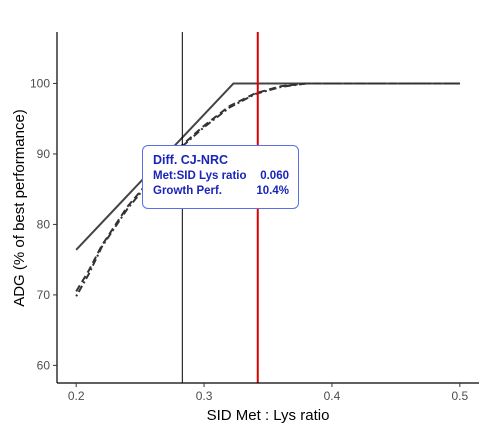 This screenshot has width=489, height=434. I want to click on x-axis-title: SID Met : Lys ratio, so click(268, 415).